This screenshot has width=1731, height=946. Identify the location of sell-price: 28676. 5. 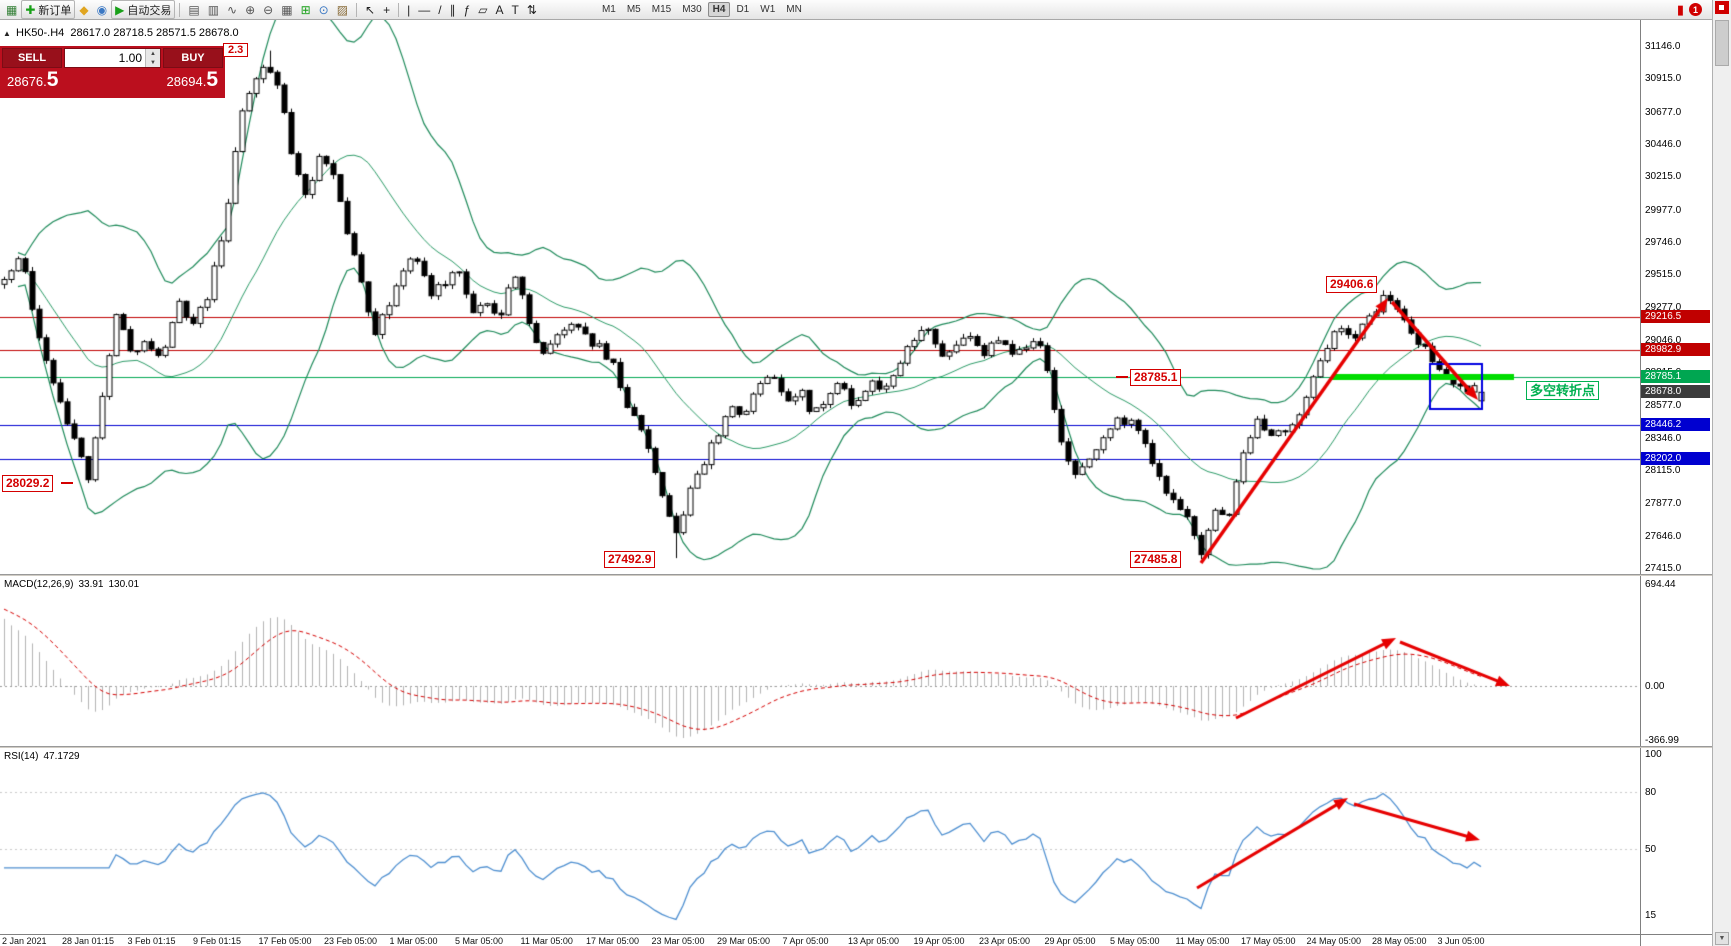
(33, 79).